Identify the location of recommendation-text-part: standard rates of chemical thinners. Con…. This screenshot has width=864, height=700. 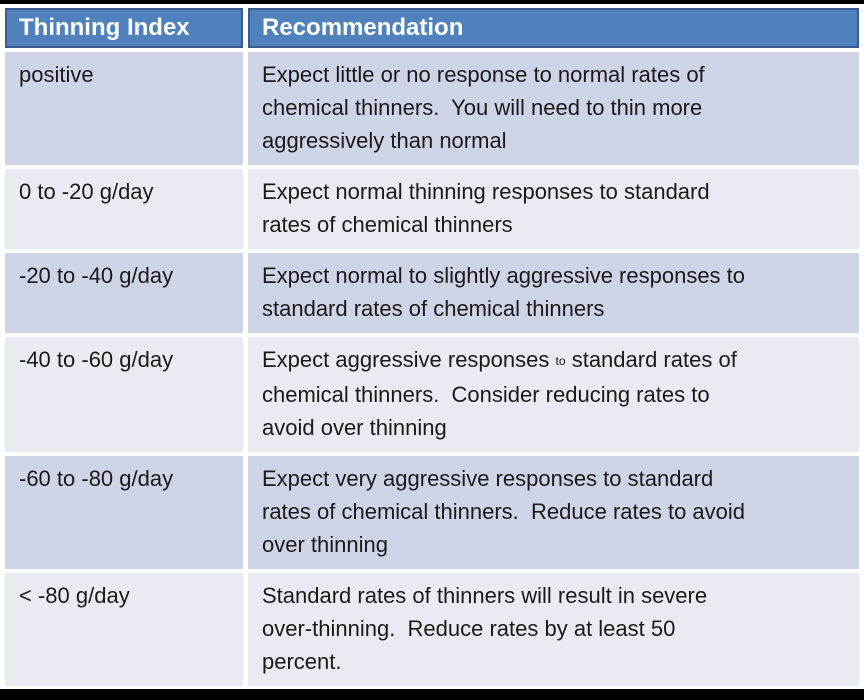
(499, 394).